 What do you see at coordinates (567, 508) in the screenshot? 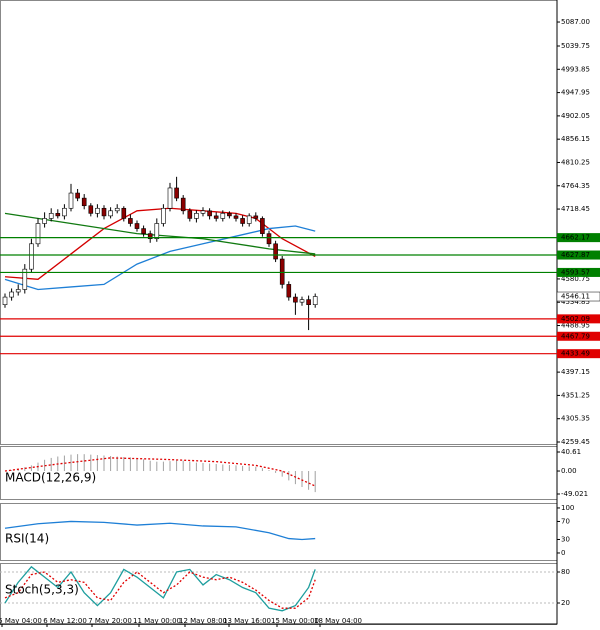
I see `y-tick-label: 100` at bounding box center [567, 508].